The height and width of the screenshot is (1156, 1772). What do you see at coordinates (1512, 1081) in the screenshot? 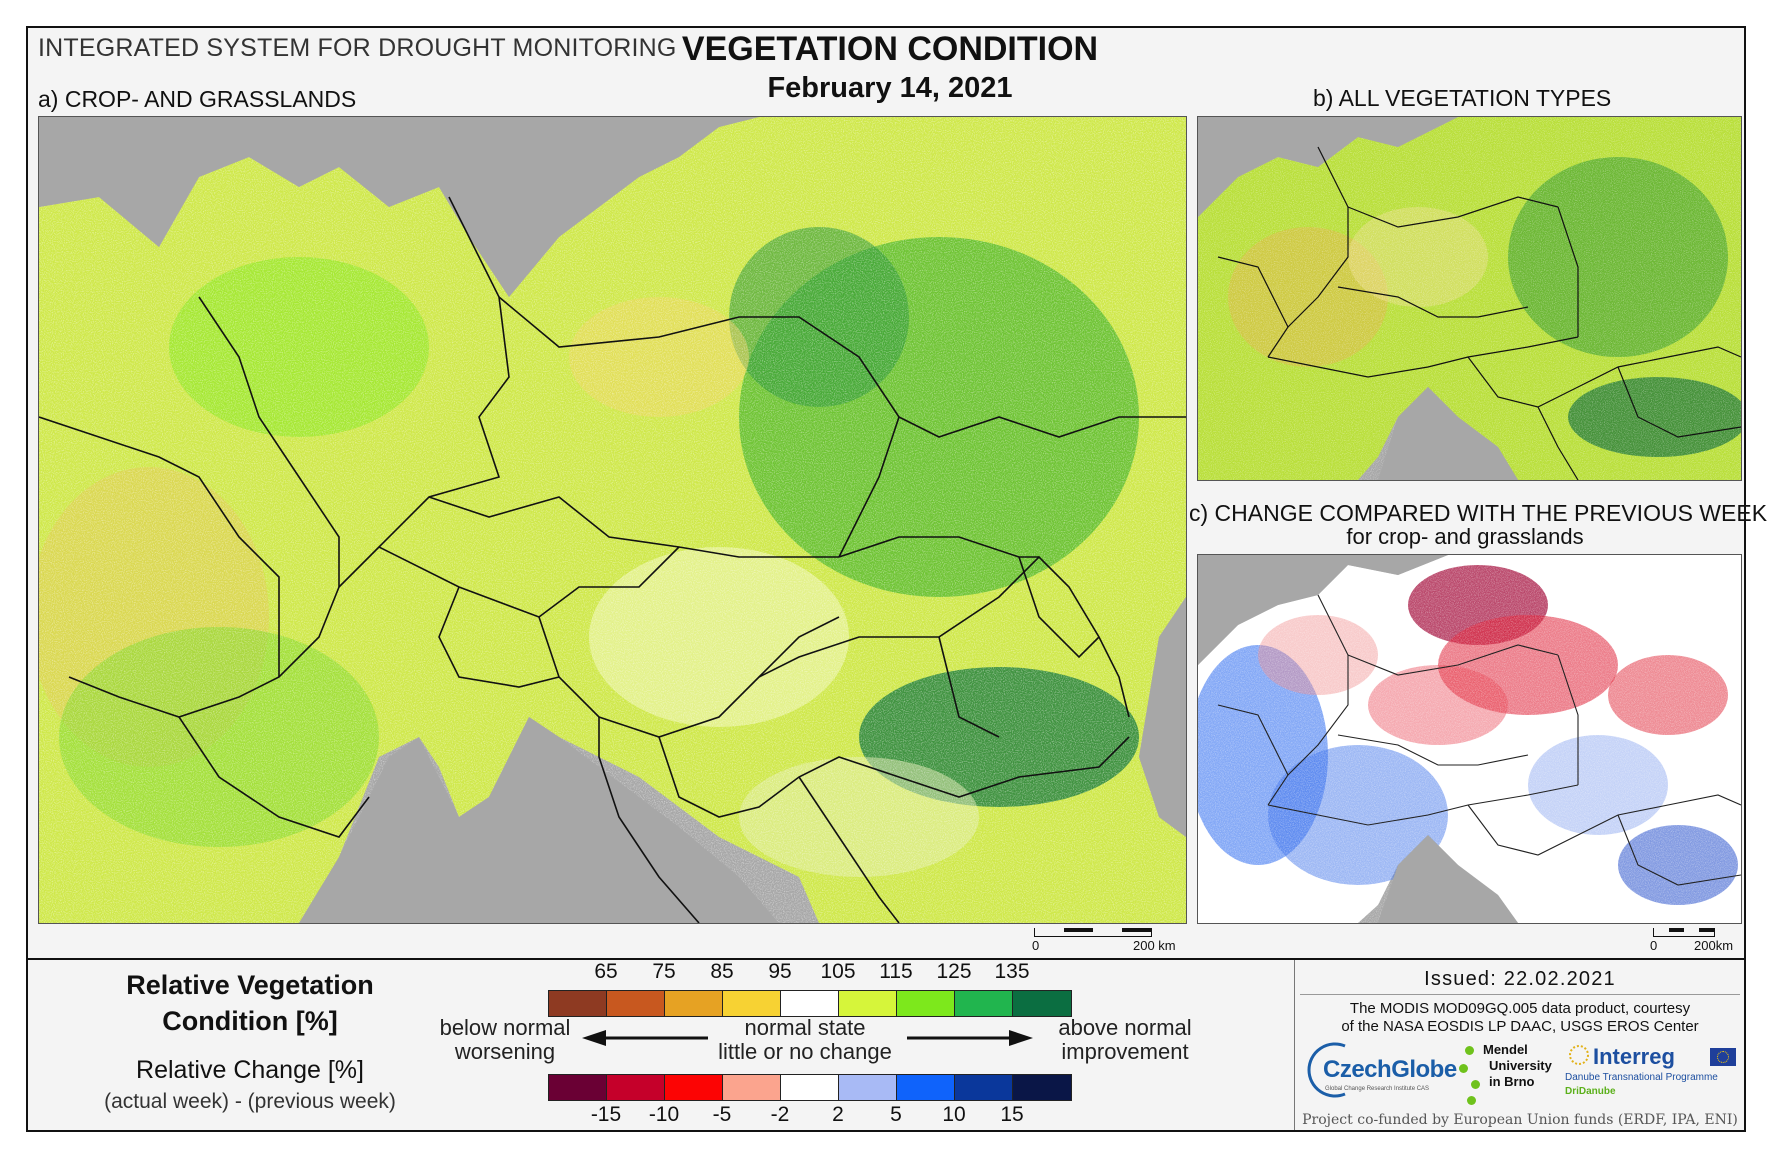
I see `mendel-text-3: in Brno` at bounding box center [1512, 1081].